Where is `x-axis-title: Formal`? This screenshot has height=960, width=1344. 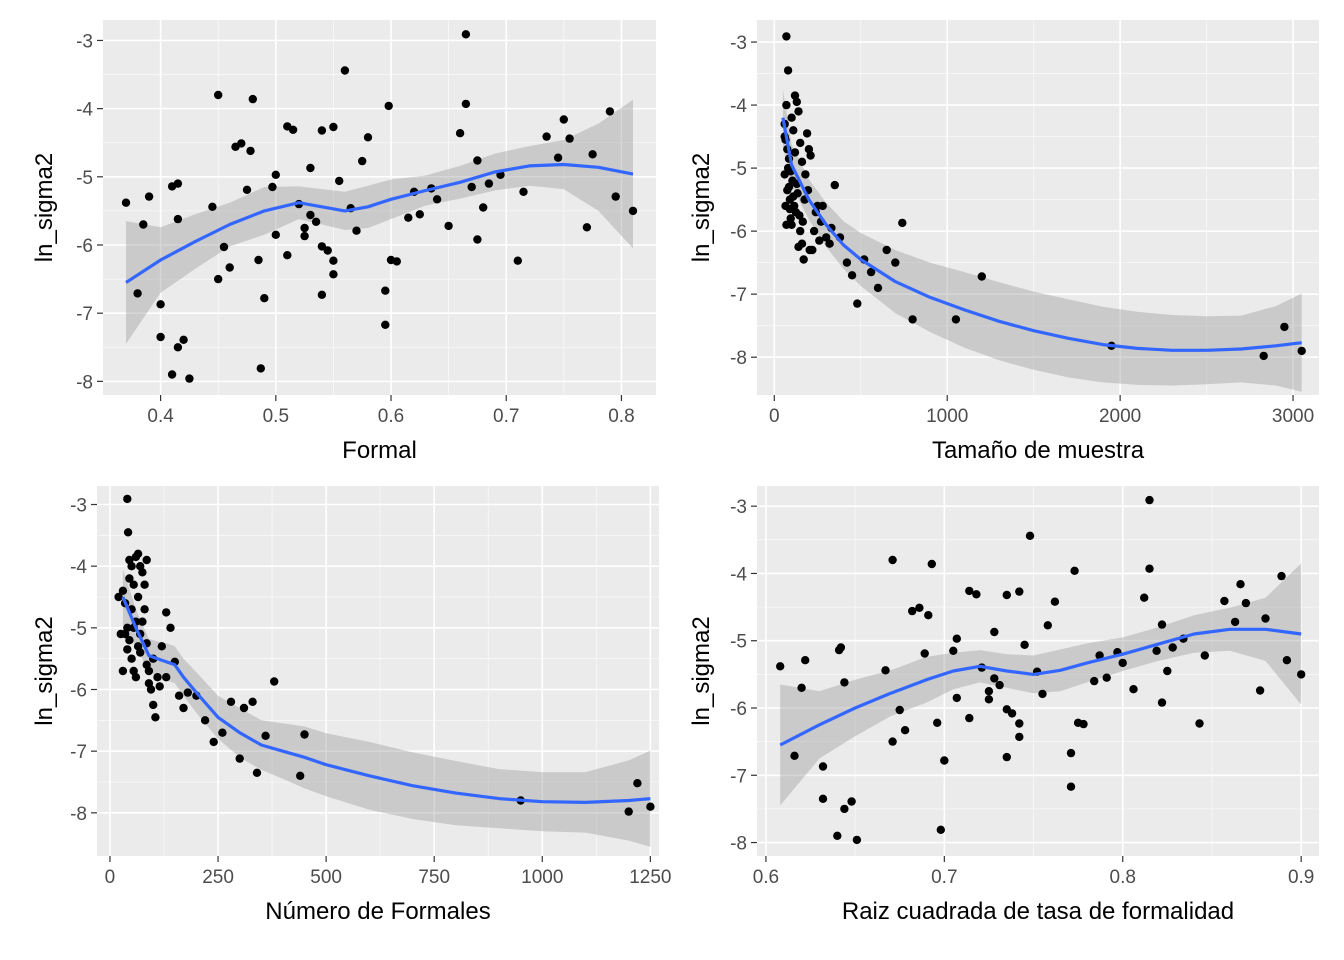 x-axis-title: Formal is located at coordinates (379, 450).